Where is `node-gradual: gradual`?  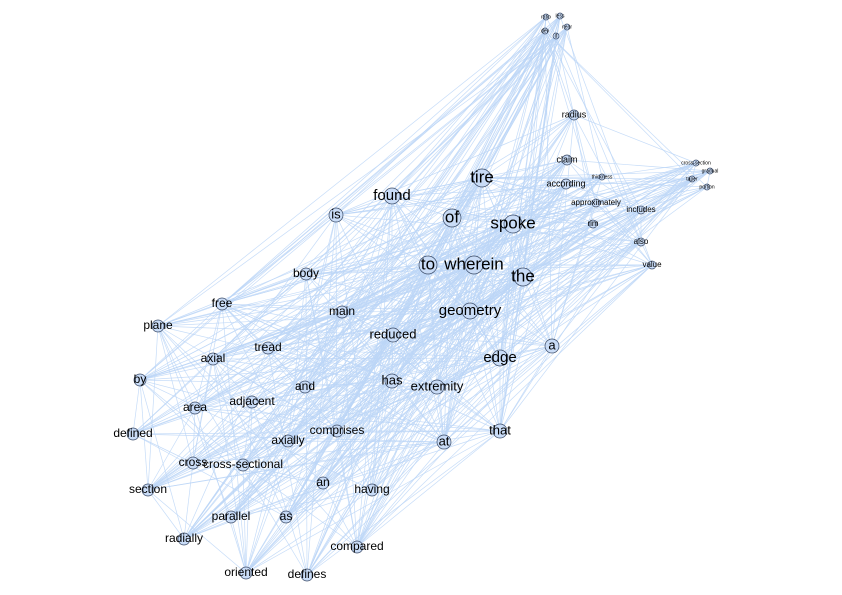
node-gradual: gradual is located at coordinates (710, 171).